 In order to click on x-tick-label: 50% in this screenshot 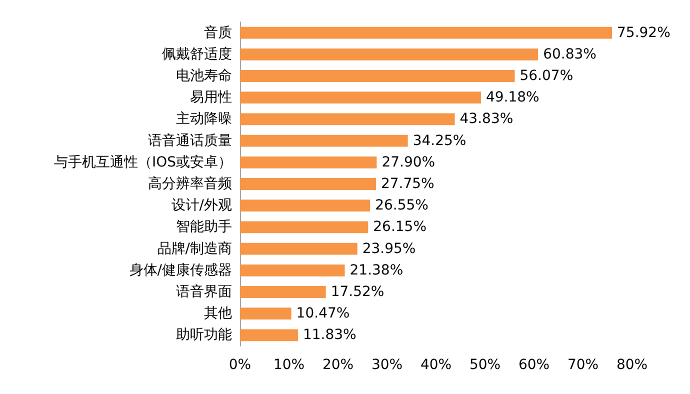, I will do `click(485, 365)`.